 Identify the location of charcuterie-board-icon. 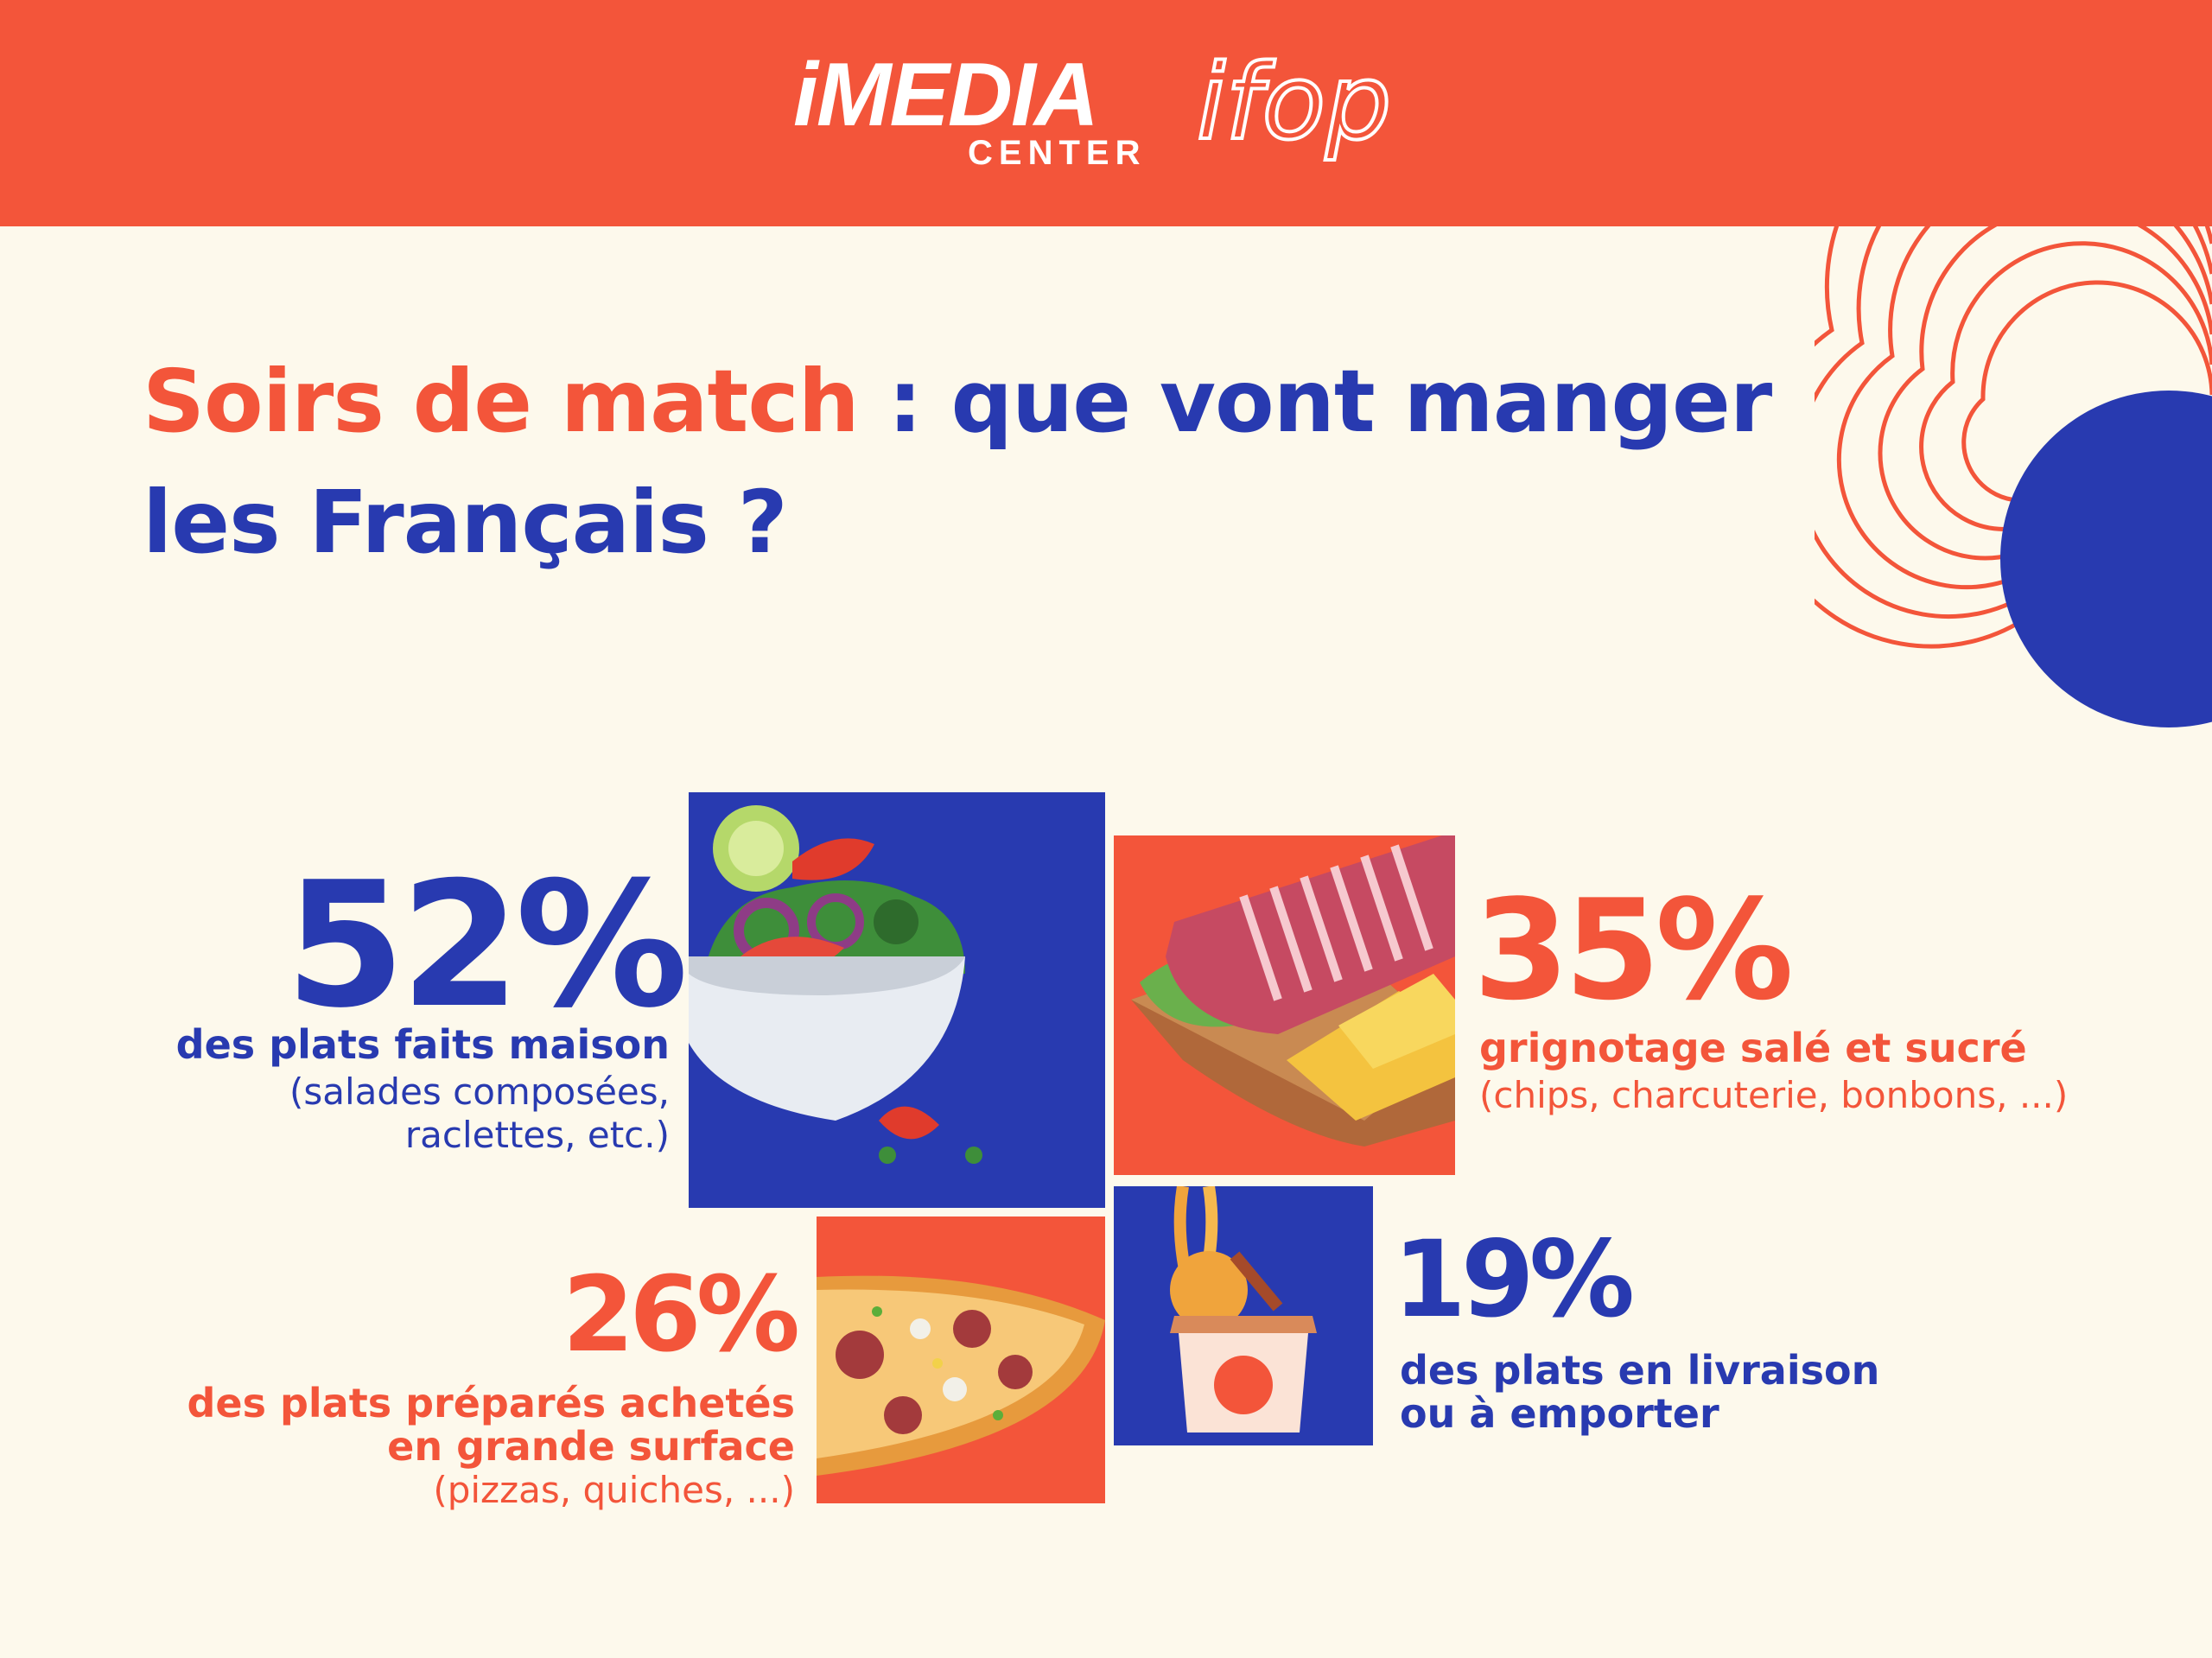
(1284, 1005).